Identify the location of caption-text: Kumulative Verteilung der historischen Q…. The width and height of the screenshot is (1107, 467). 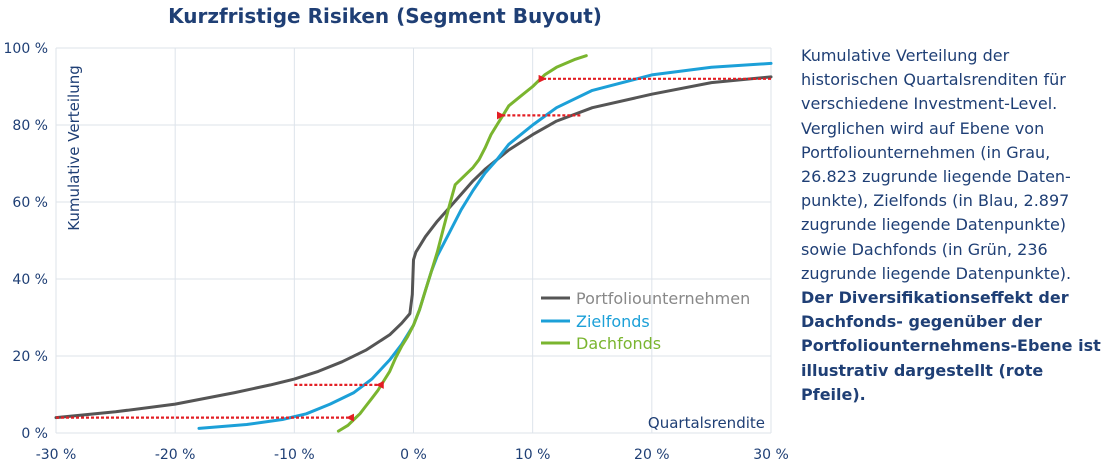
(936, 164).